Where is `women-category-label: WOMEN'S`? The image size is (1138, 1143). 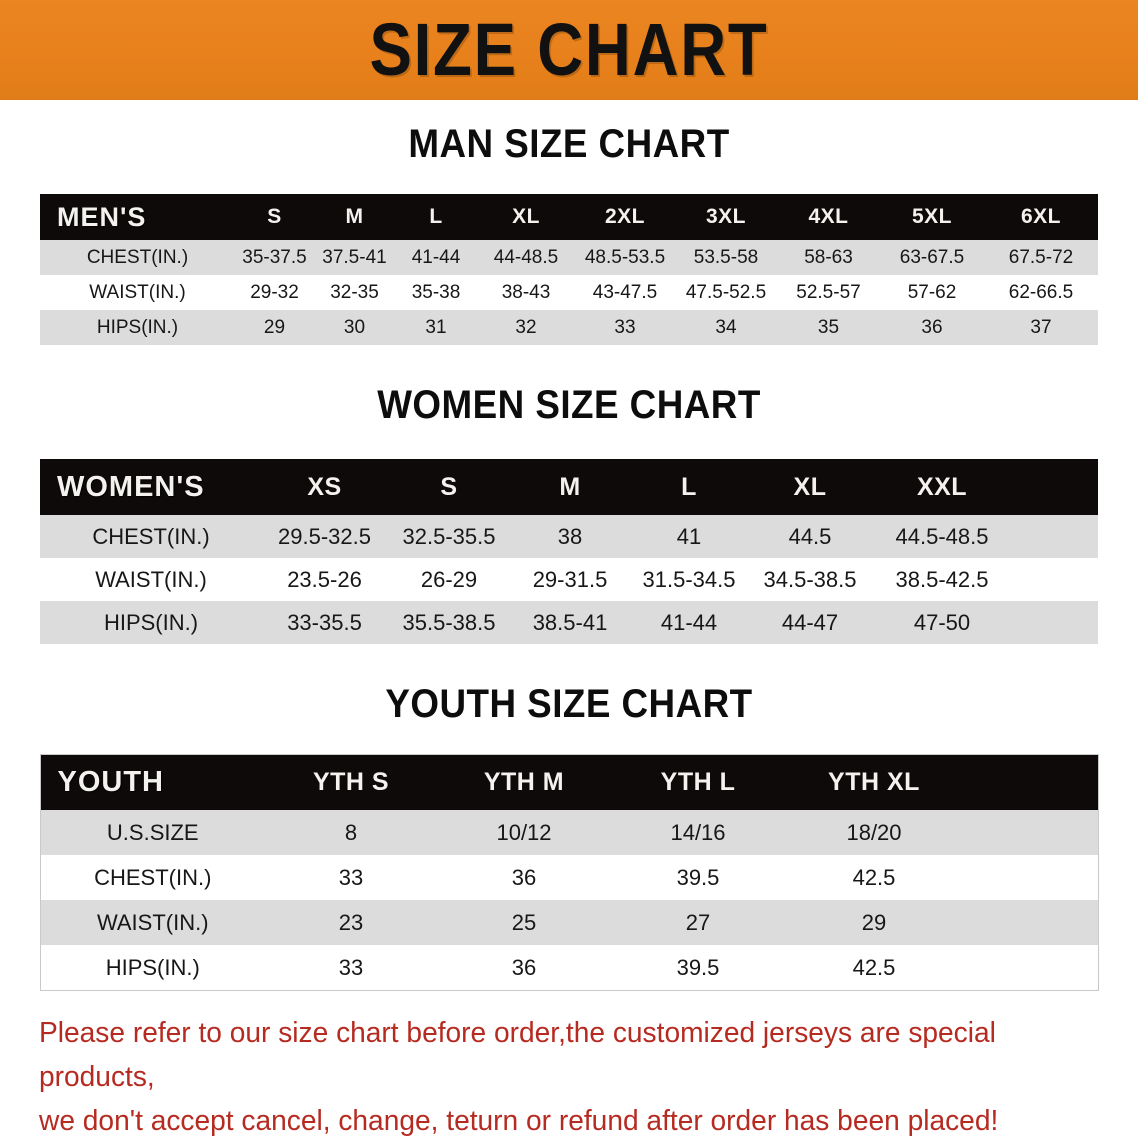 women-category-label: WOMEN'S is located at coordinates (131, 486).